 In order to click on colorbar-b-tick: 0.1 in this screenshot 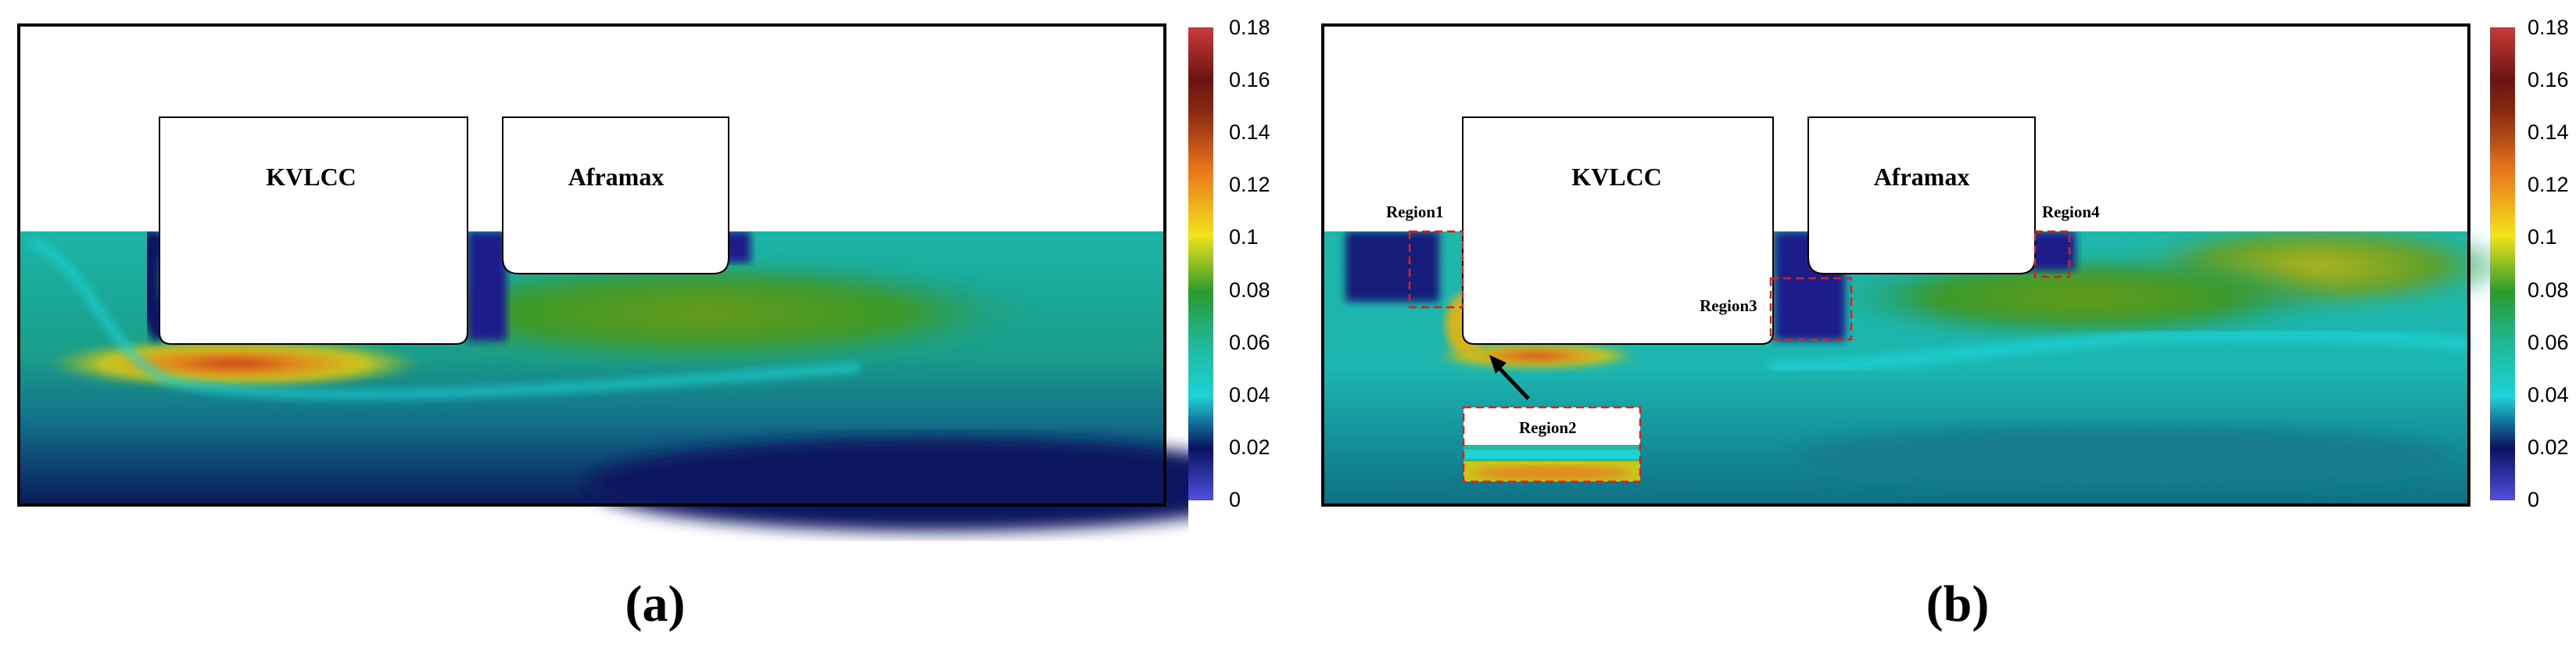, I will do `click(2542, 237)`.